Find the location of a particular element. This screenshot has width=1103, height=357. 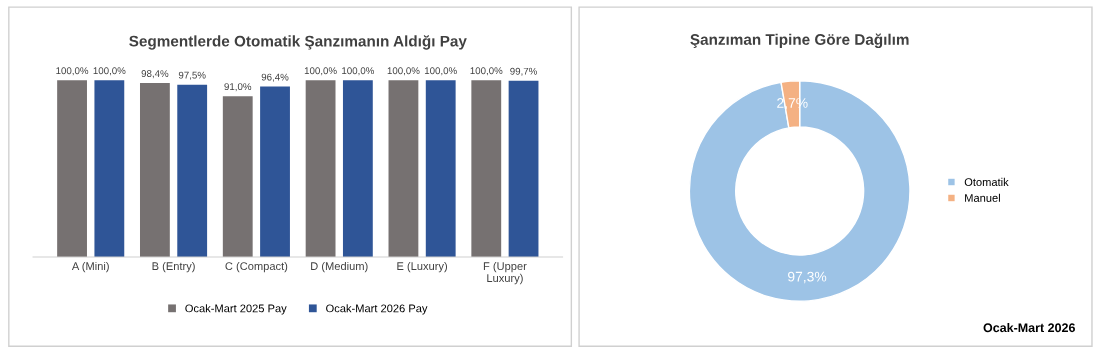

data-label: 99,7% is located at coordinates (523, 71).